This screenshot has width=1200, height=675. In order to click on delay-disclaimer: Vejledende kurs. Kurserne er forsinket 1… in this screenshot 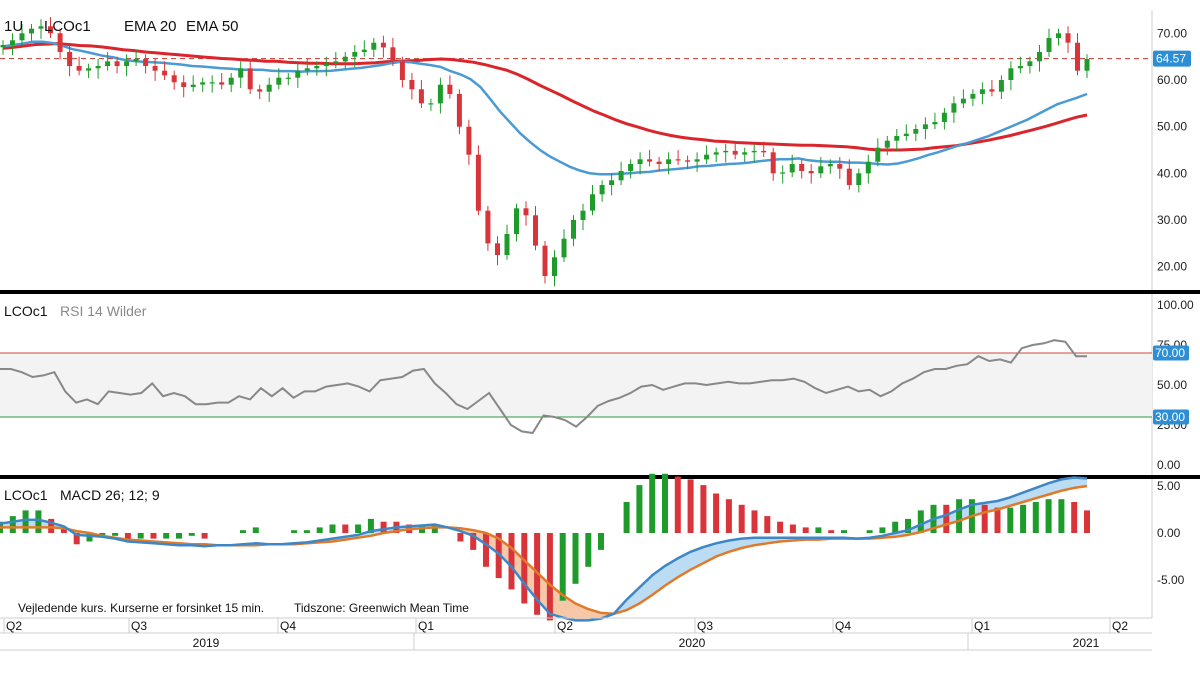, I will do `click(141, 608)`.